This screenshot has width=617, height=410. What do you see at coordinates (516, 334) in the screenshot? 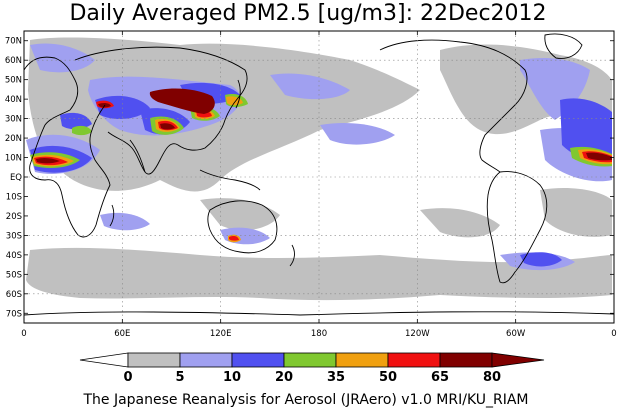
I see `lon-tick-label: 60W` at bounding box center [516, 334].